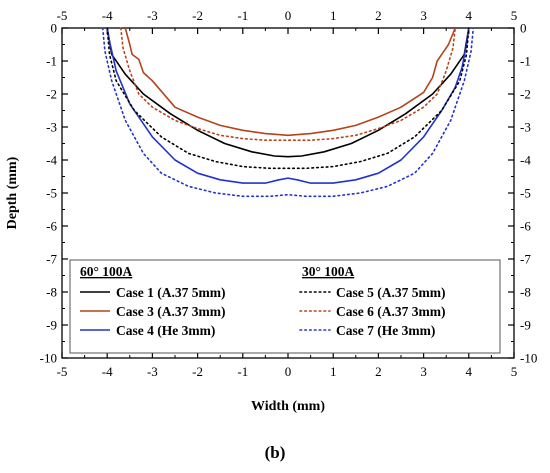  Describe the element at coordinates (378, 15) in the screenshot. I see `x-tick-label-top: 2` at that location.